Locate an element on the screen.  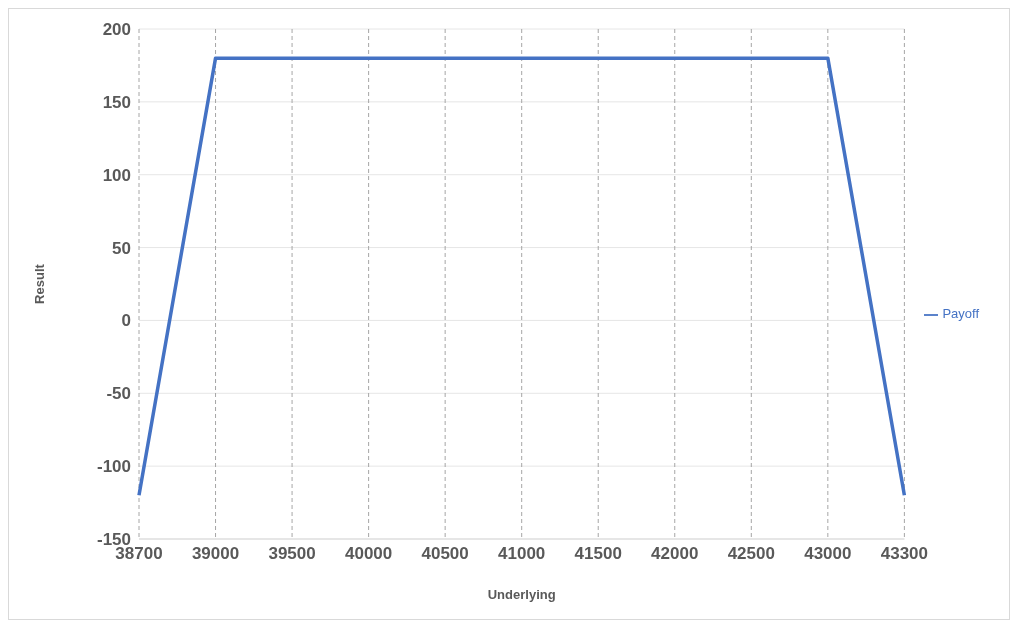
x-tick-label: 39000 is located at coordinates (215, 554).